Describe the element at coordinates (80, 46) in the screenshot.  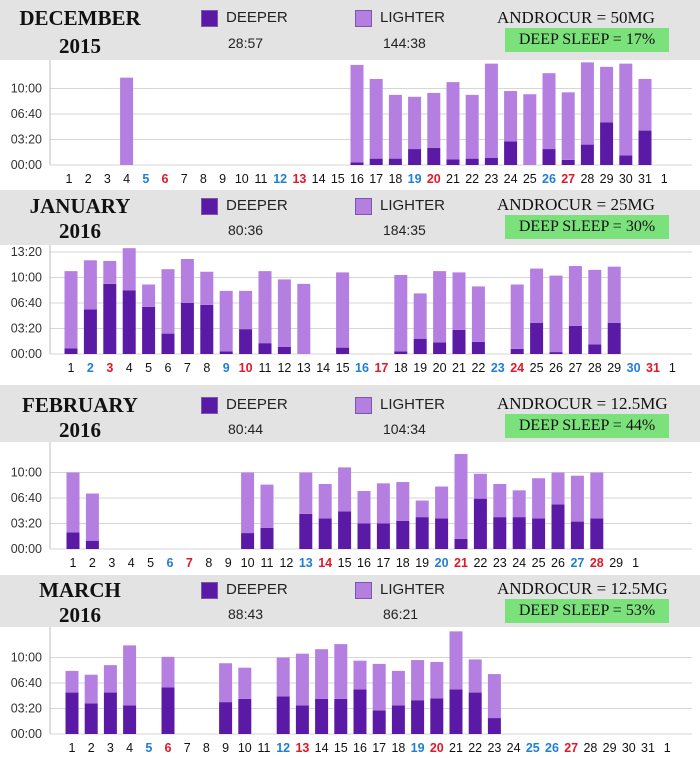
I see `year-title: 2015` at that location.